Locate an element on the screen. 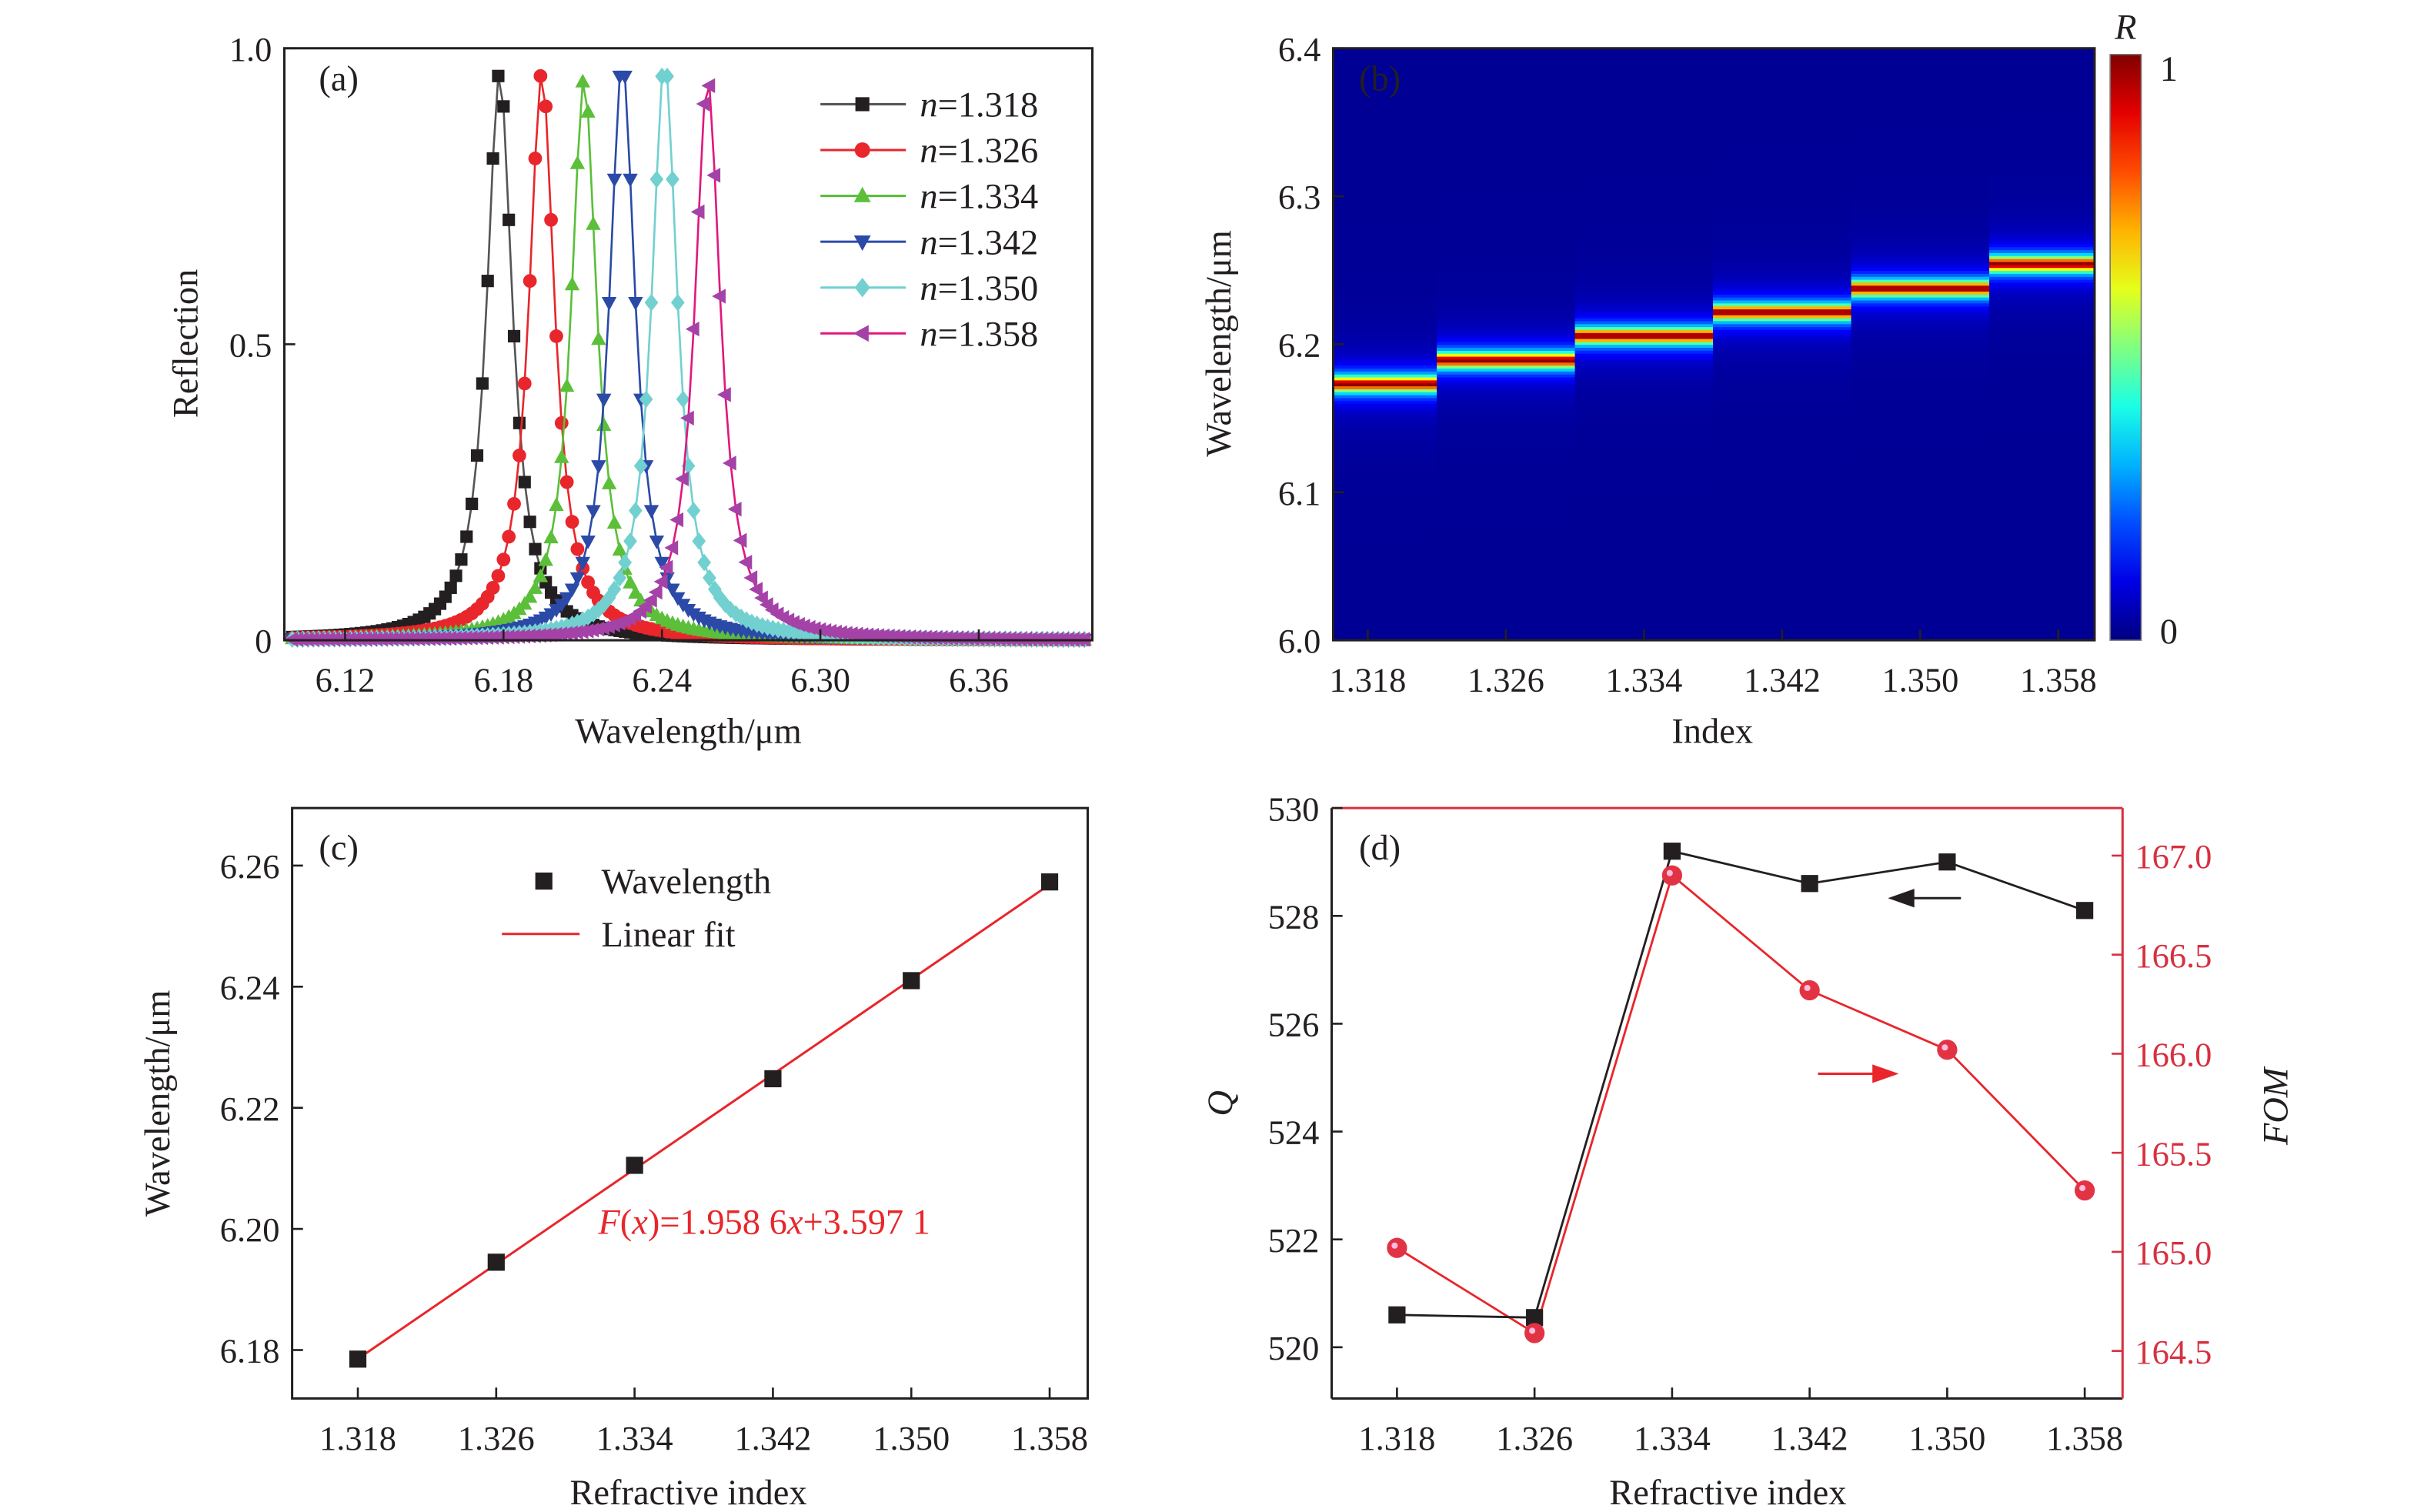 The width and height of the screenshot is (2424, 1512). heatmap-column is located at coordinates (1506, 344).